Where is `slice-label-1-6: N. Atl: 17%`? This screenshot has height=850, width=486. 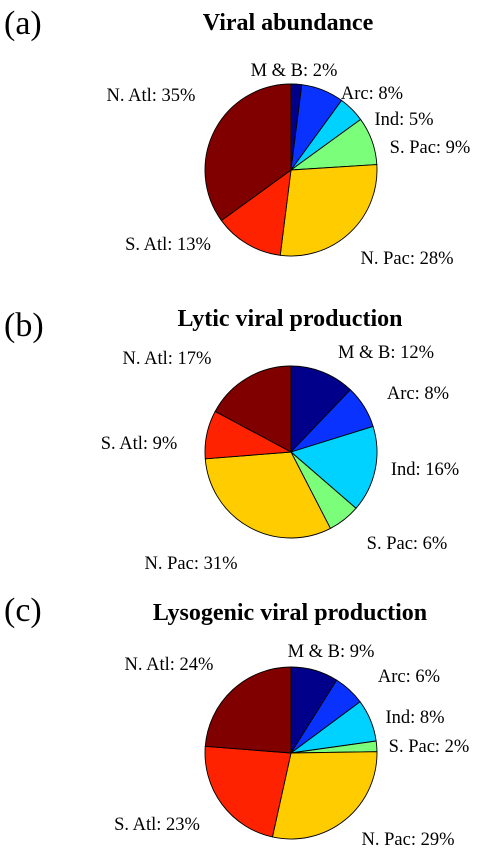 slice-label-1-6: N. Atl: 17% is located at coordinates (167, 359).